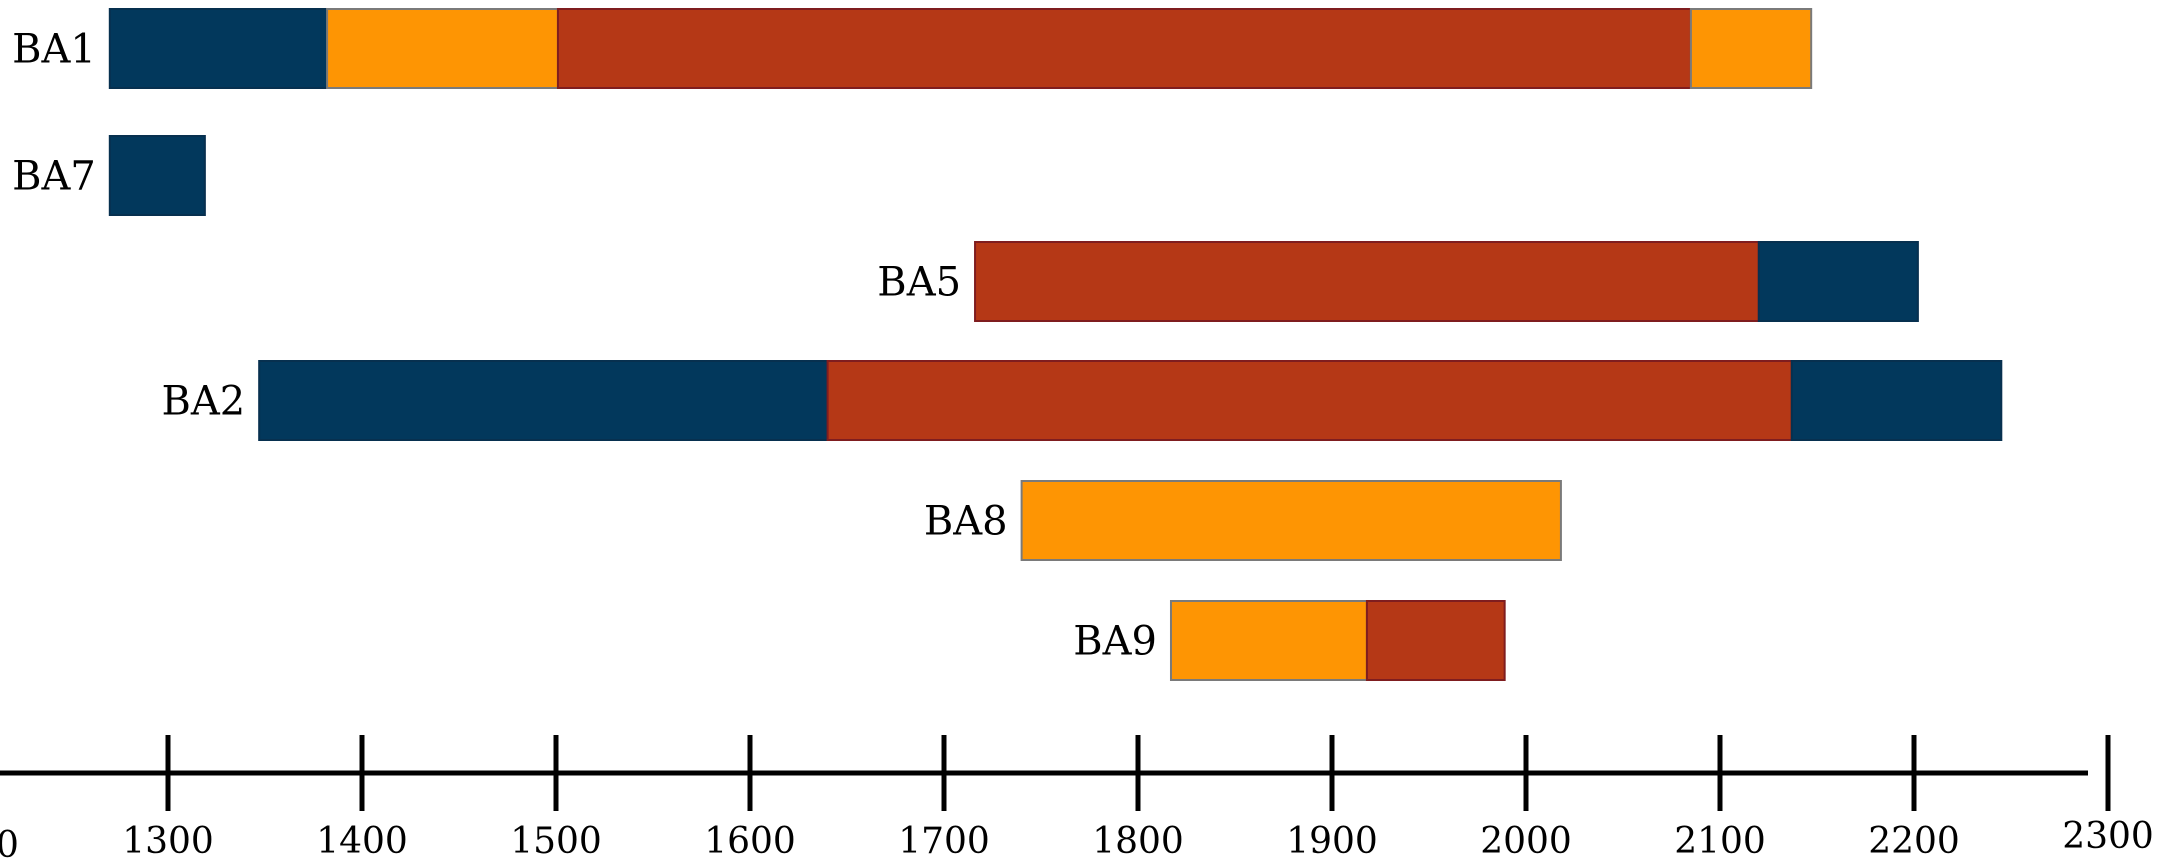 This screenshot has width=2157, height=860. What do you see at coordinates (54, 50) in the screenshot?
I see `row-label-ba1: BA1` at bounding box center [54, 50].